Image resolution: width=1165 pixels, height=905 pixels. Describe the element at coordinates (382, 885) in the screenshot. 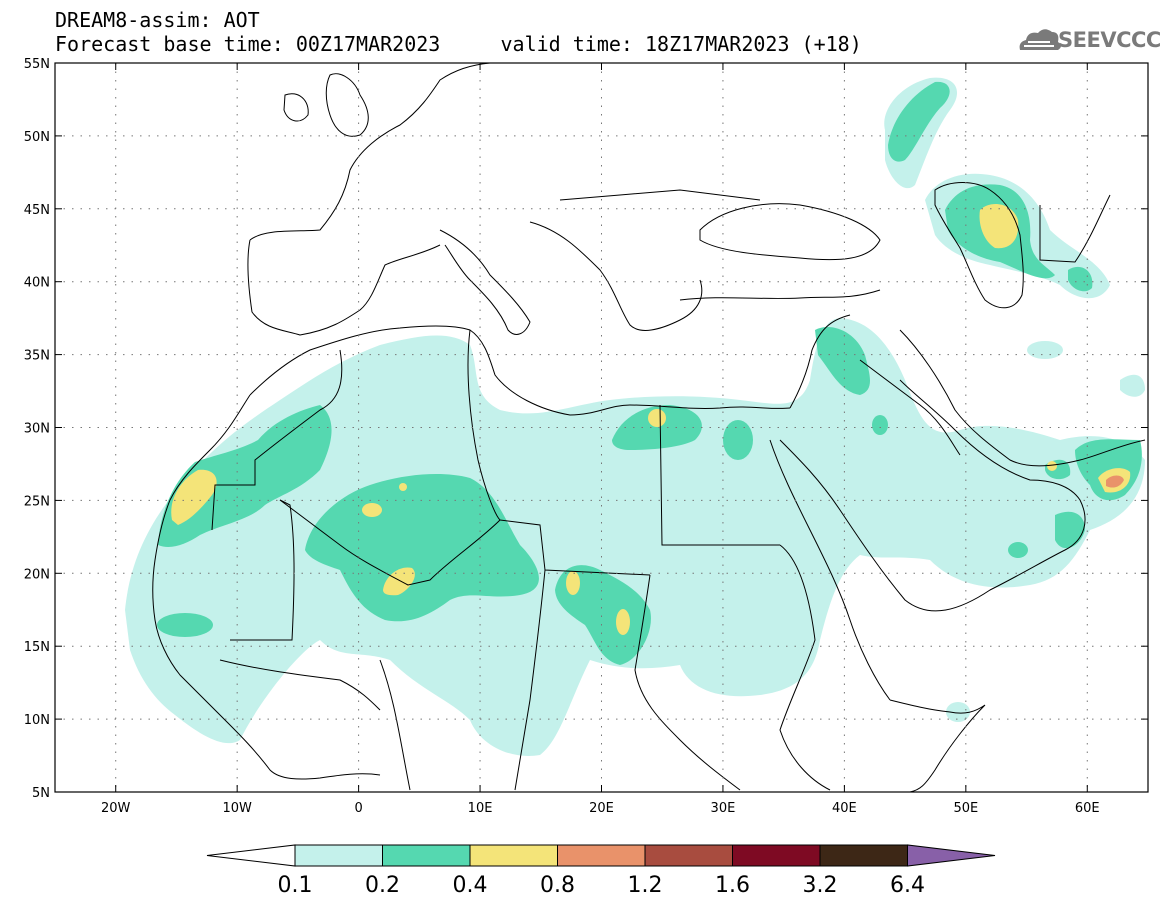

I see `colorbar-label: 0.2` at that location.